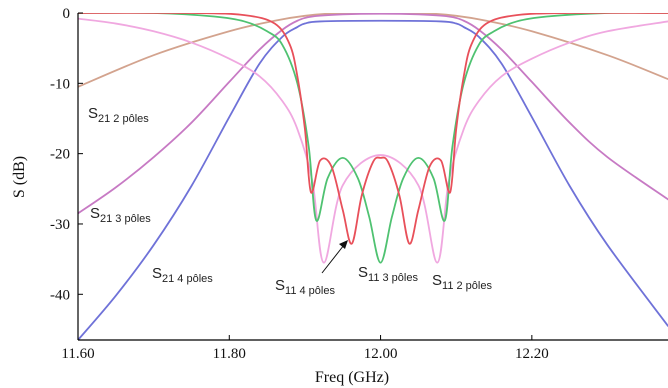 The image size is (668, 388). I want to click on x-axis-title: Freq (GHz), so click(352, 377).